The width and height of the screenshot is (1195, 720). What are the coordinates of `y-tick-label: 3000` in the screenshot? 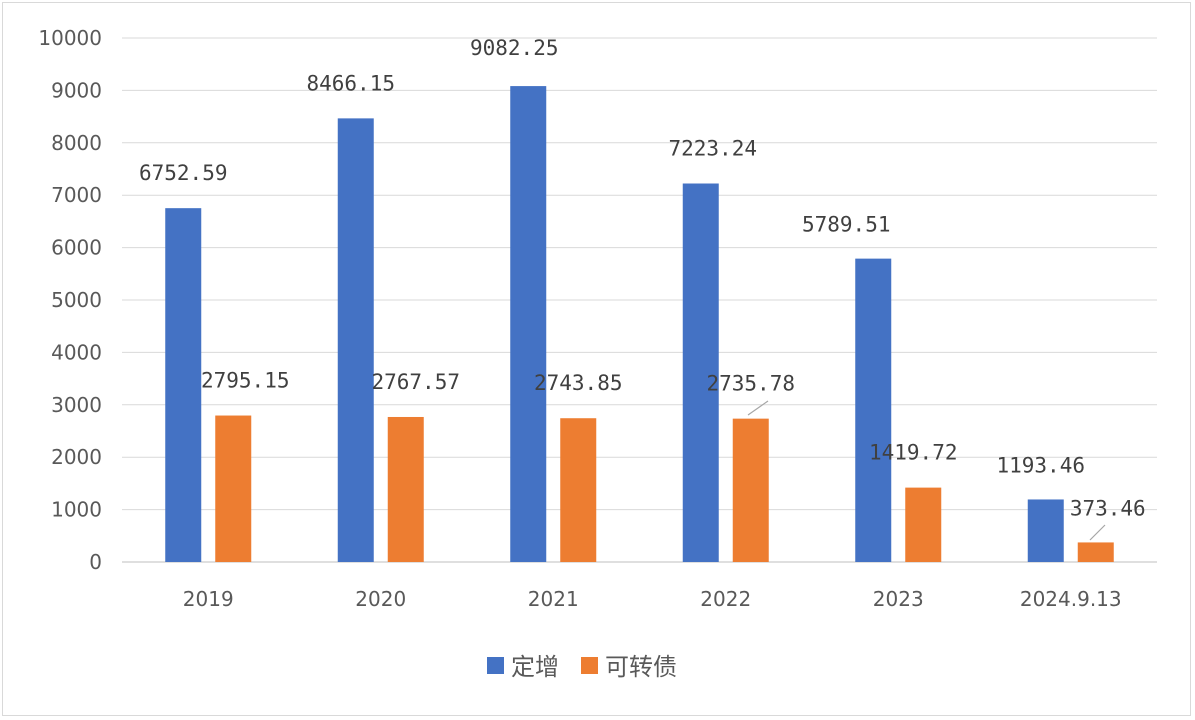 It's located at (76, 405).